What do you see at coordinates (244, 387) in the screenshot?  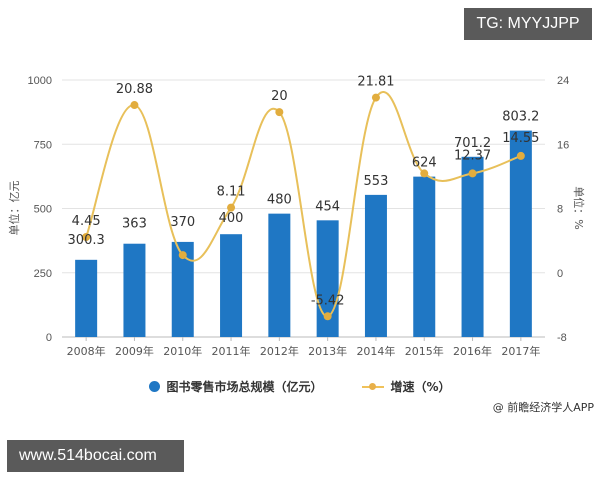 I see `legend-label-market-size: 图书零售市场总规模（亿元）` at bounding box center [244, 387].